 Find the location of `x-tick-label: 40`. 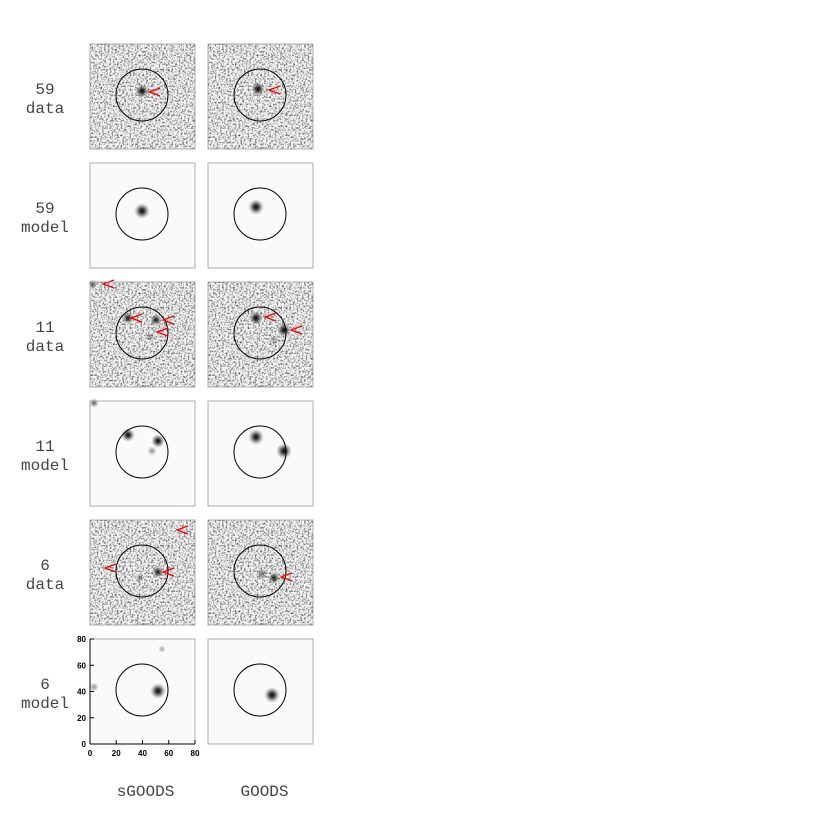

x-tick-label: 40 is located at coordinates (142, 753).